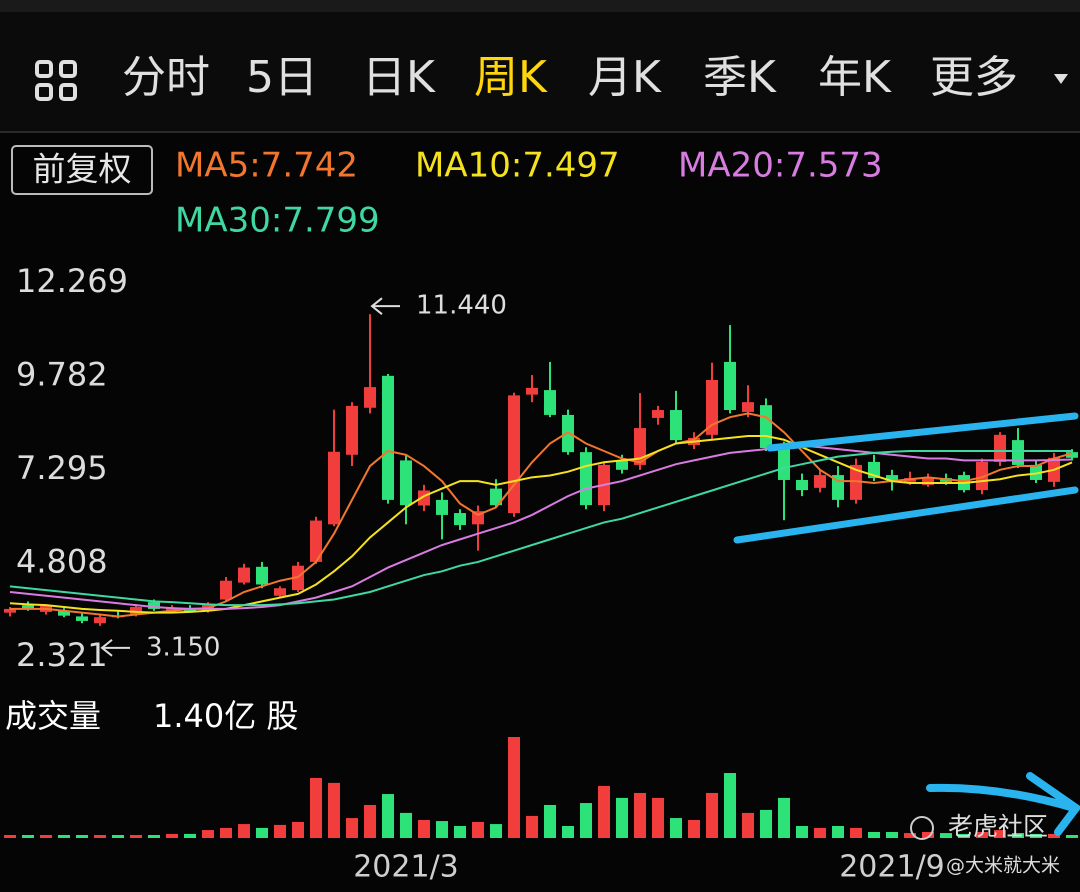  I want to click on dropdown-arrow, so click(1061, 79).